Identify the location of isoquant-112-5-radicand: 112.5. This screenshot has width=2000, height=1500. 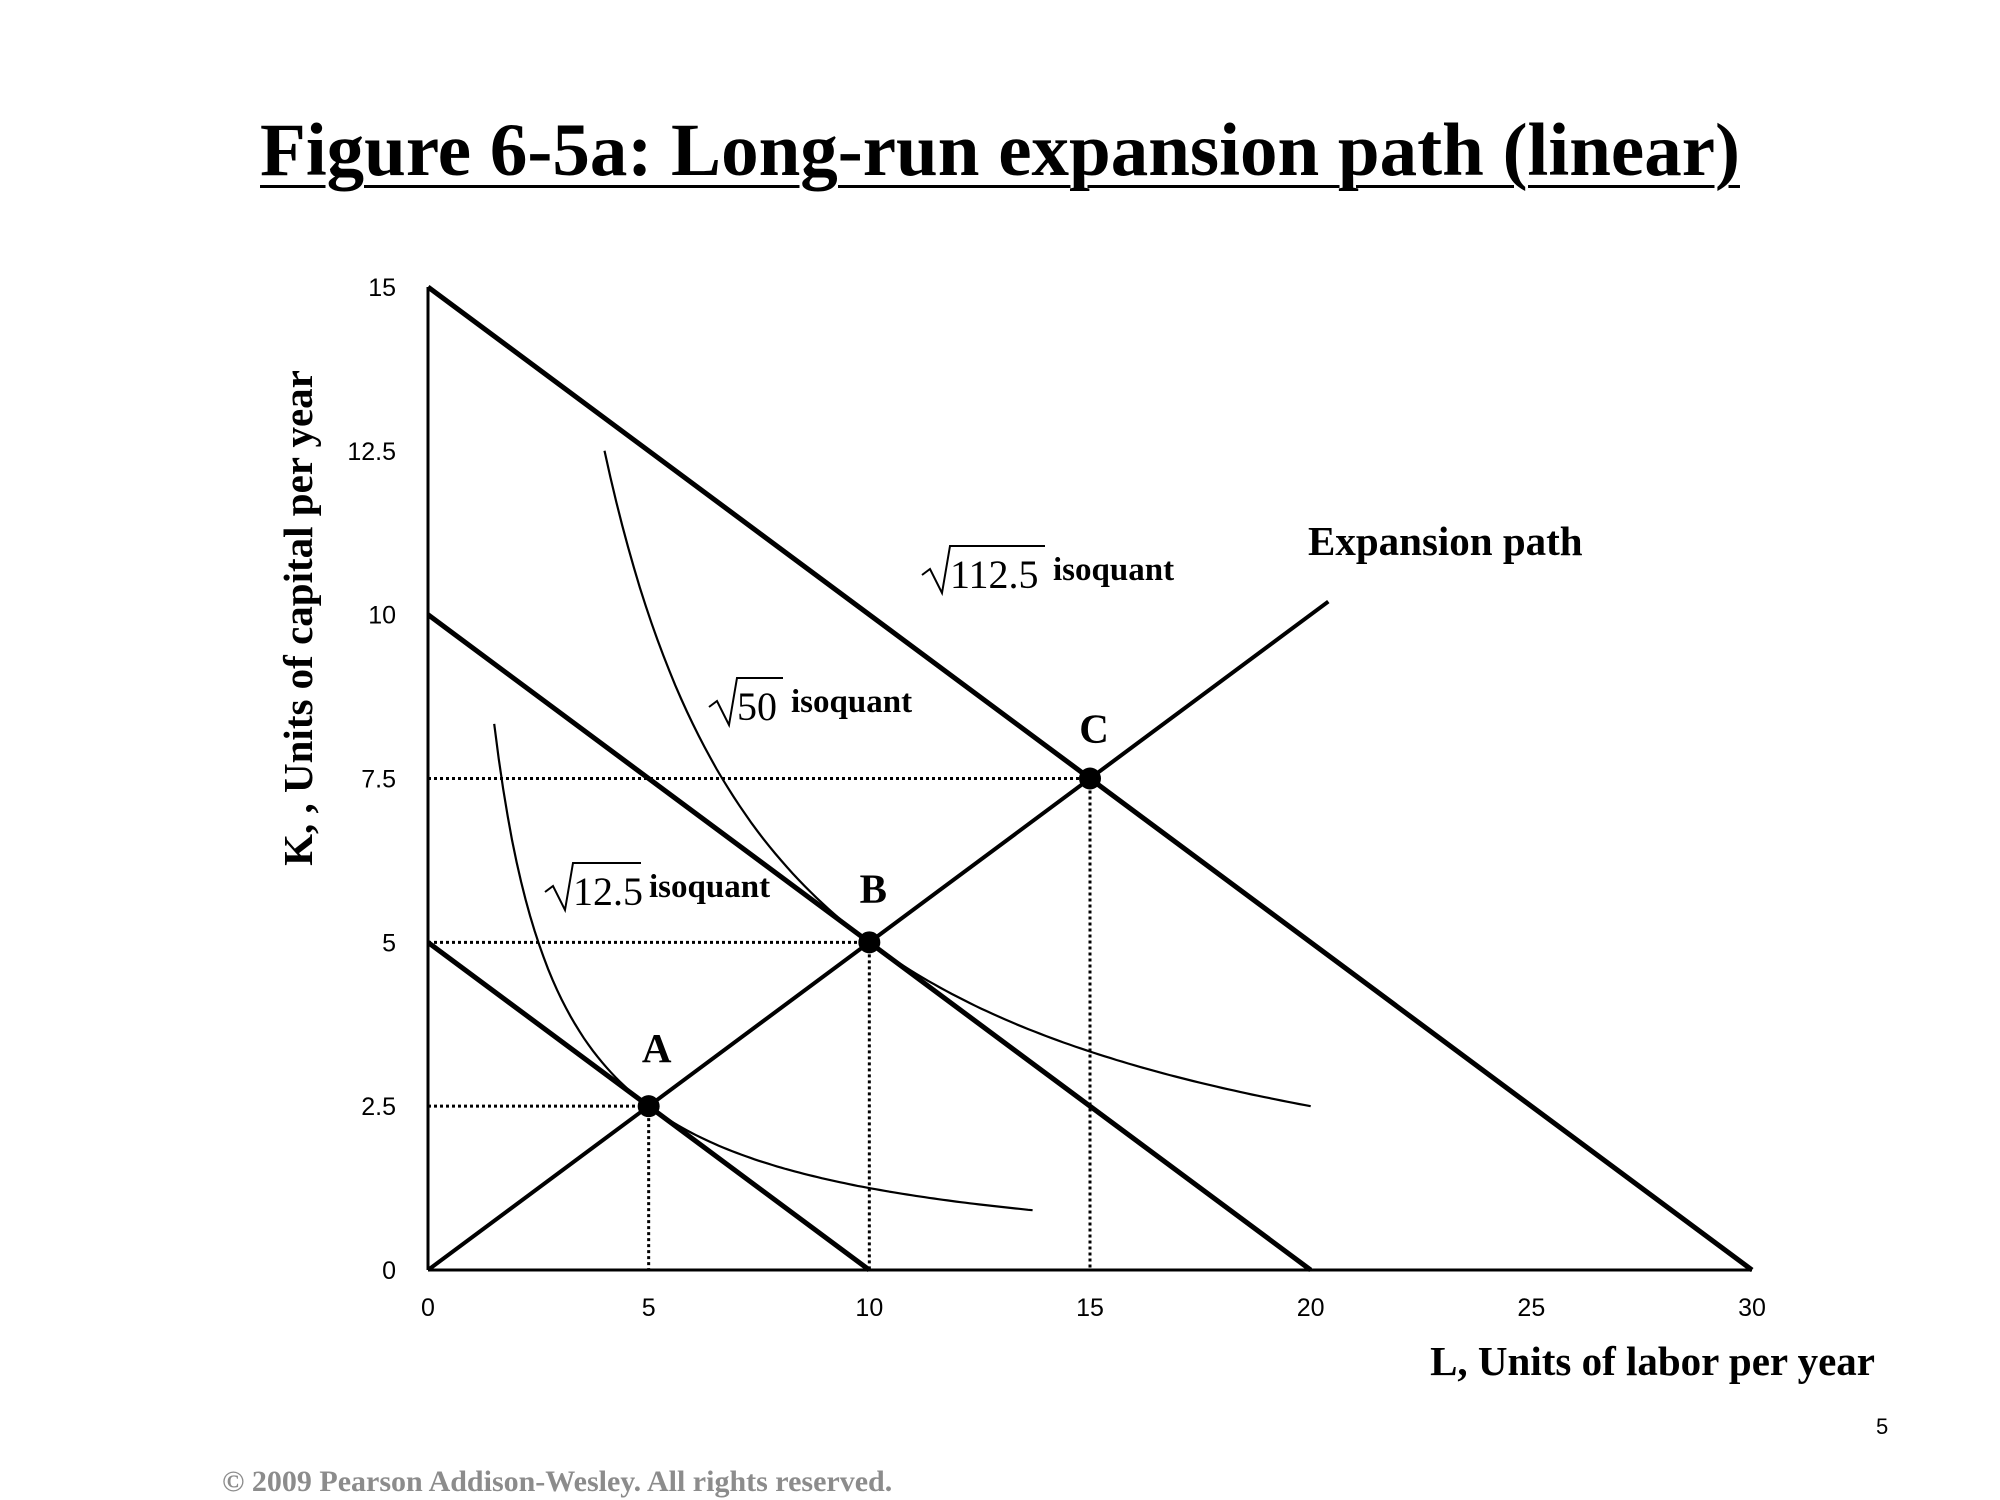
(994, 574).